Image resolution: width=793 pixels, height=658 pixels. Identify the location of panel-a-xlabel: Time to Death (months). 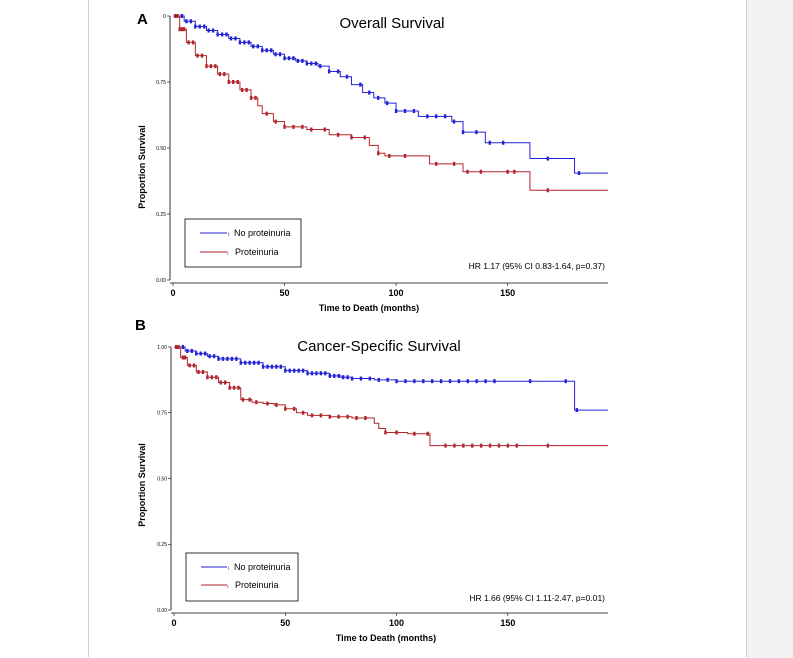
(369, 308).